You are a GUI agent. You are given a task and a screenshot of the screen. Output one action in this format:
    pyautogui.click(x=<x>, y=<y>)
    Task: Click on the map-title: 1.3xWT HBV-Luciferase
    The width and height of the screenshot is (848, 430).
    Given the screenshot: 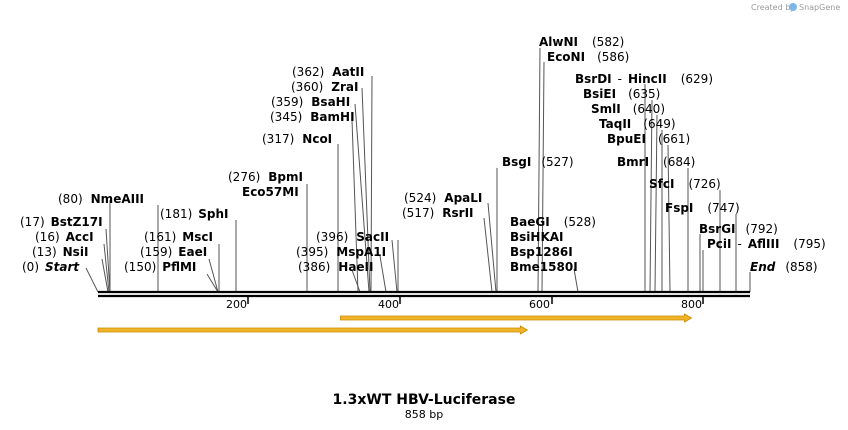 What is the action you would take?
    pyautogui.click(x=424, y=400)
    